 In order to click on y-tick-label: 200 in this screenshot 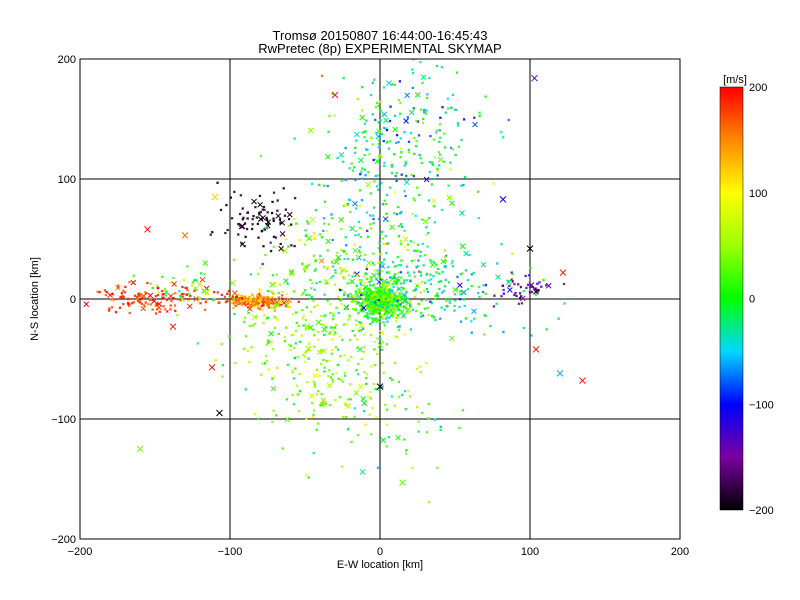, I will do `click(67, 60)`.